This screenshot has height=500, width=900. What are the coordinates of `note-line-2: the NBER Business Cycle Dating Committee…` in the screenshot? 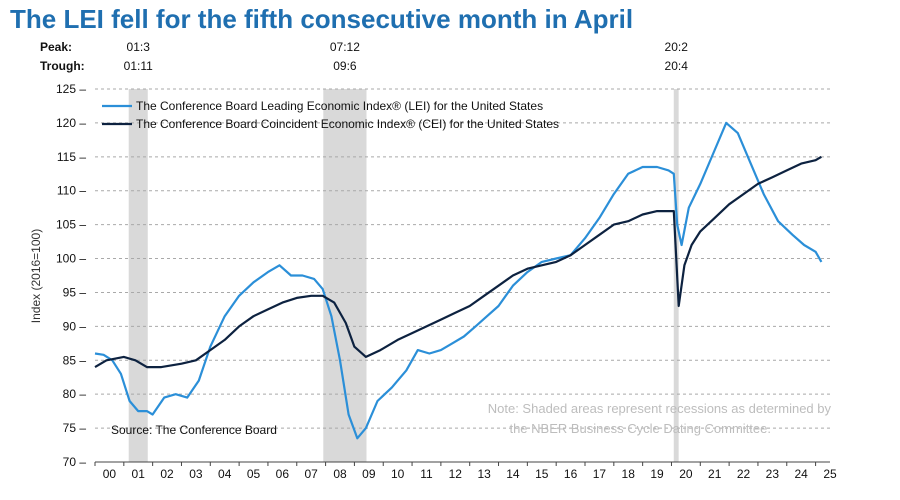 It's located at (640, 428).